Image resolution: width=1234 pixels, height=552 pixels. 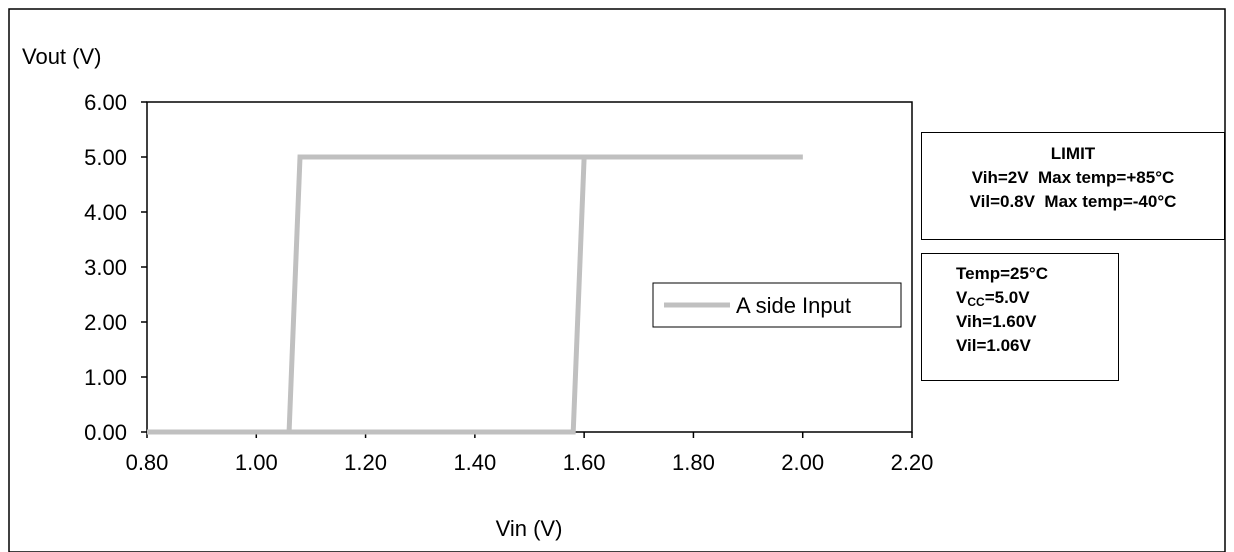 I want to click on y-tick-label: 4.00, so click(x=105, y=212).